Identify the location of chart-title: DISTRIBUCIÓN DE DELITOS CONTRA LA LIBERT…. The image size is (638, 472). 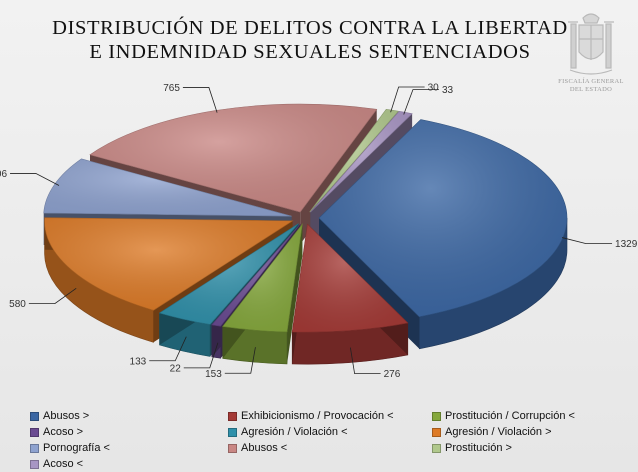
(310, 40).